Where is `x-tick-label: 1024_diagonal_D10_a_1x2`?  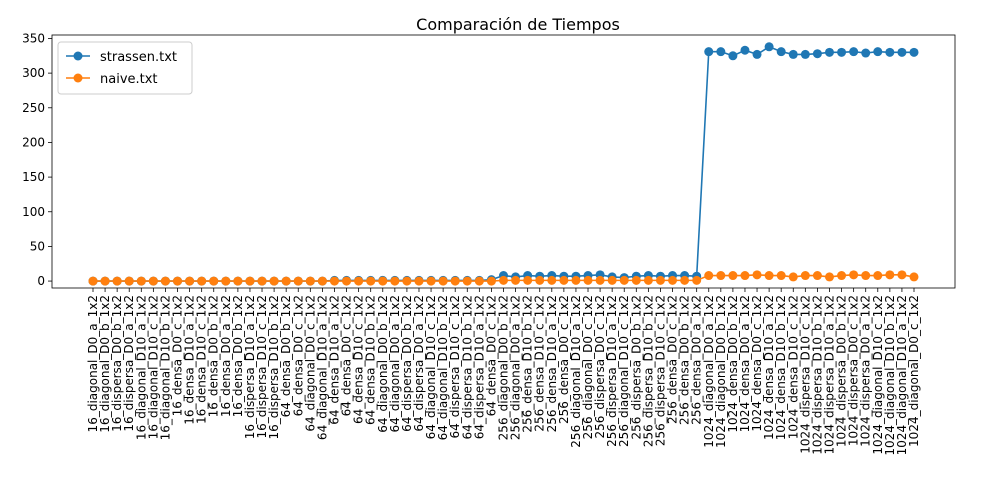 x-tick-label: 1024_diagonal_D10_a_1x2 is located at coordinates (902, 375).